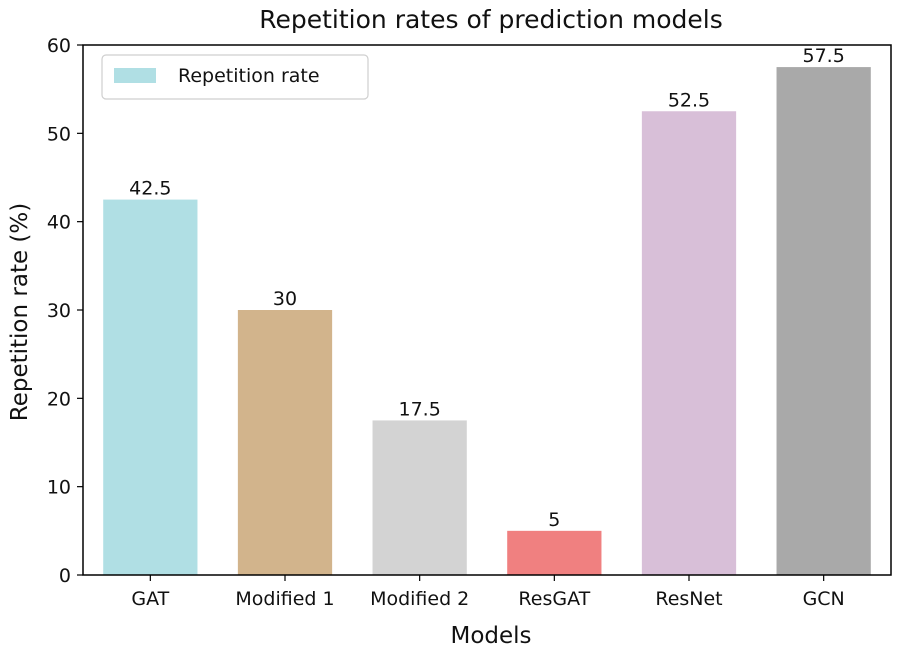 The height and width of the screenshot is (655, 900). I want to click on legend: Repetition rate, so click(235, 77).